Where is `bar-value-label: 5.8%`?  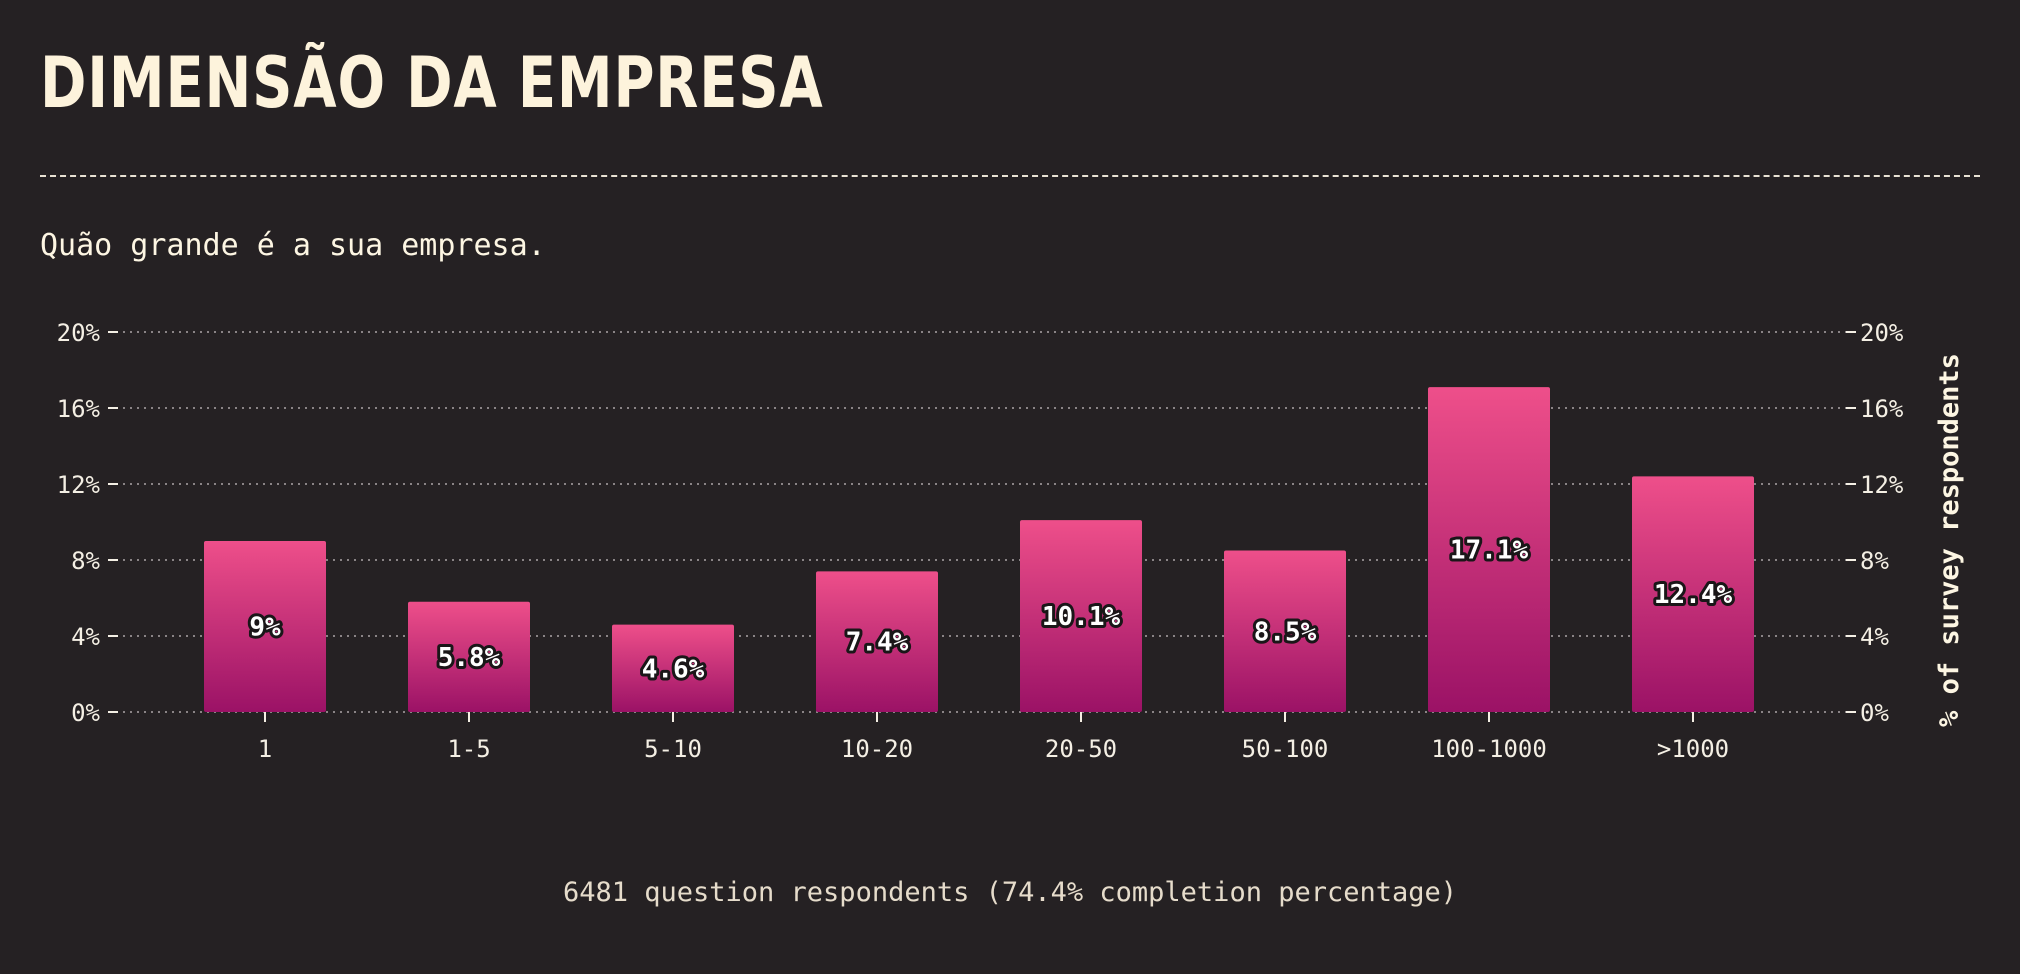 bar-value-label: 5.8% is located at coordinates (469, 658).